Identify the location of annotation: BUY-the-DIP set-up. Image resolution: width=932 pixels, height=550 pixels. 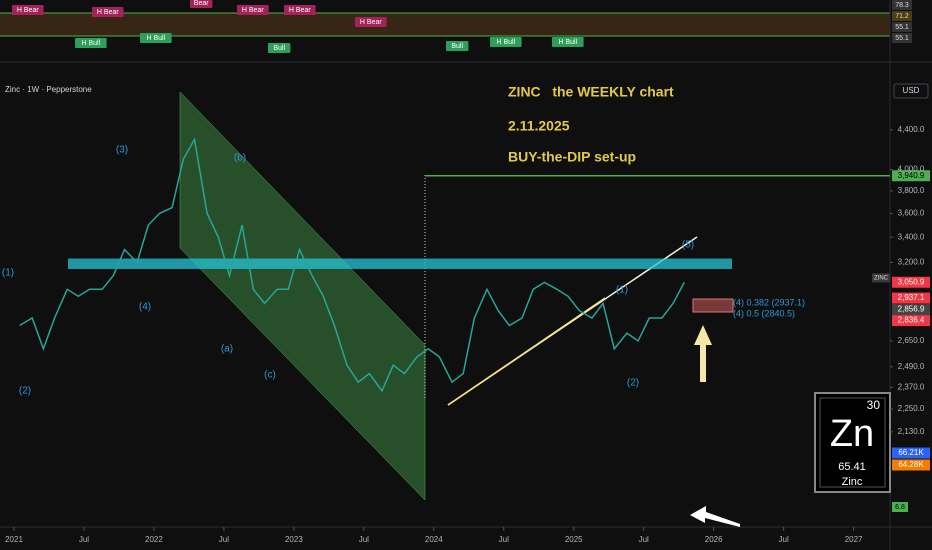
(572, 157).